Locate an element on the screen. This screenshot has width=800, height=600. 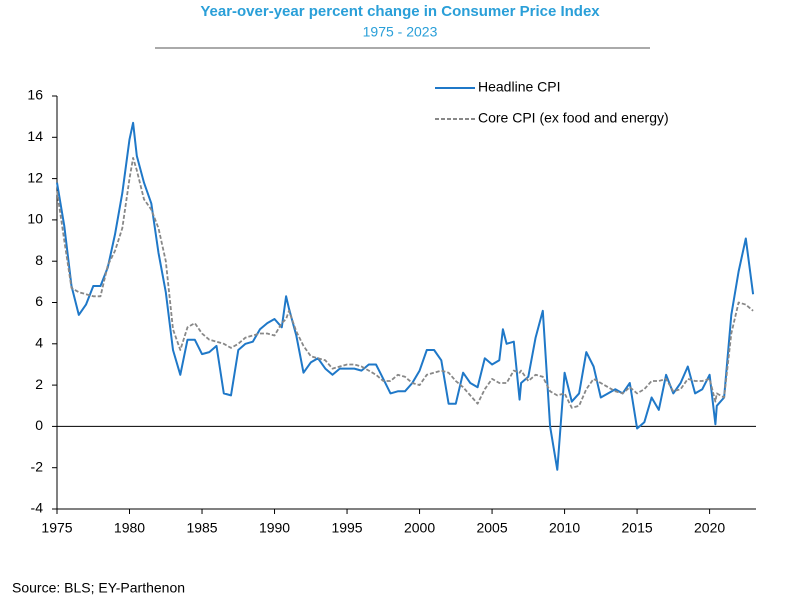
x-tick-label: 1990 is located at coordinates (274, 528).